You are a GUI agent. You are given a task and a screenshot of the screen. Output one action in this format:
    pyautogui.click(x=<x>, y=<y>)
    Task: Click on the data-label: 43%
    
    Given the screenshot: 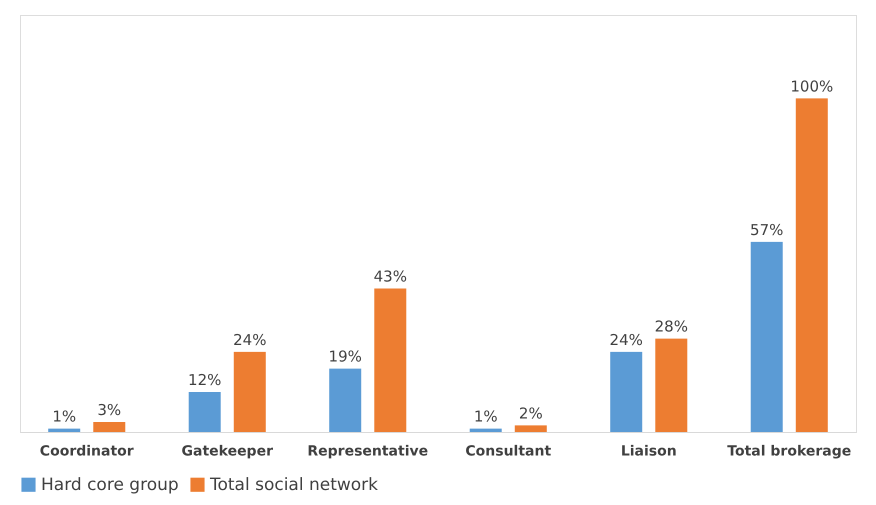 What is the action you would take?
    pyautogui.click(x=390, y=277)
    